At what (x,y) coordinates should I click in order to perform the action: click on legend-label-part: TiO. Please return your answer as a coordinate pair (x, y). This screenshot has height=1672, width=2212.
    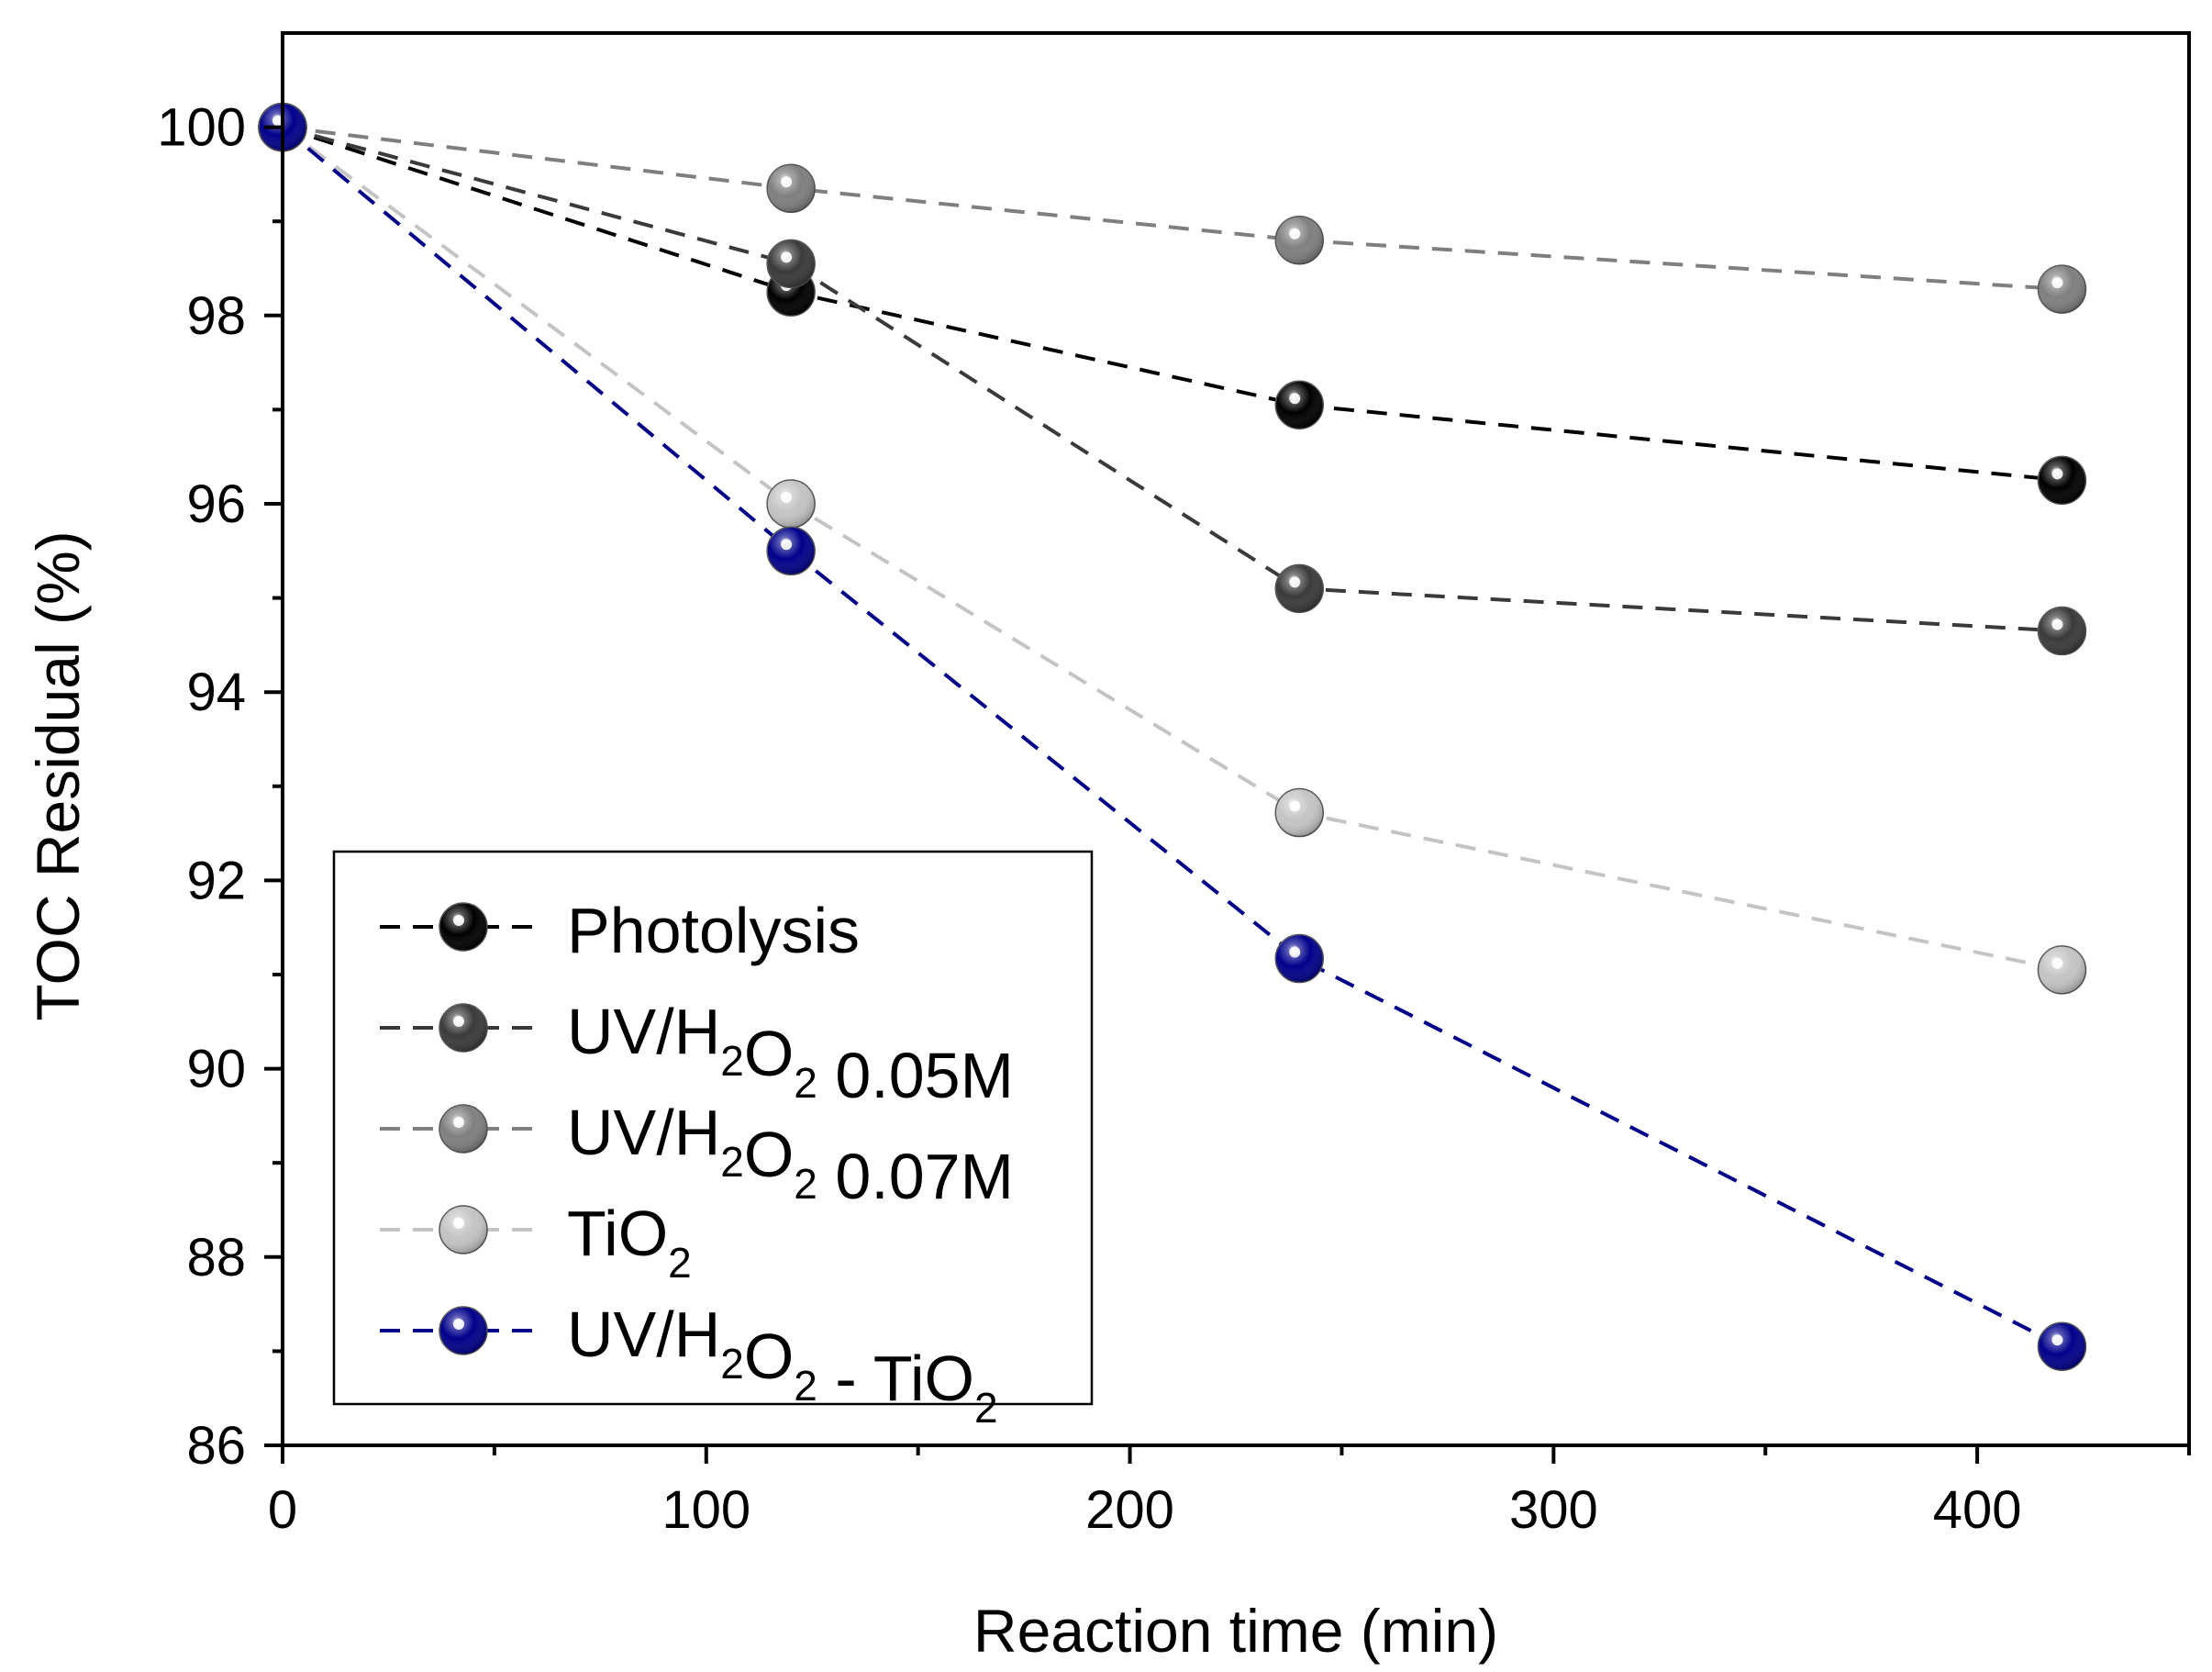
    Looking at the image, I should click on (617, 1234).